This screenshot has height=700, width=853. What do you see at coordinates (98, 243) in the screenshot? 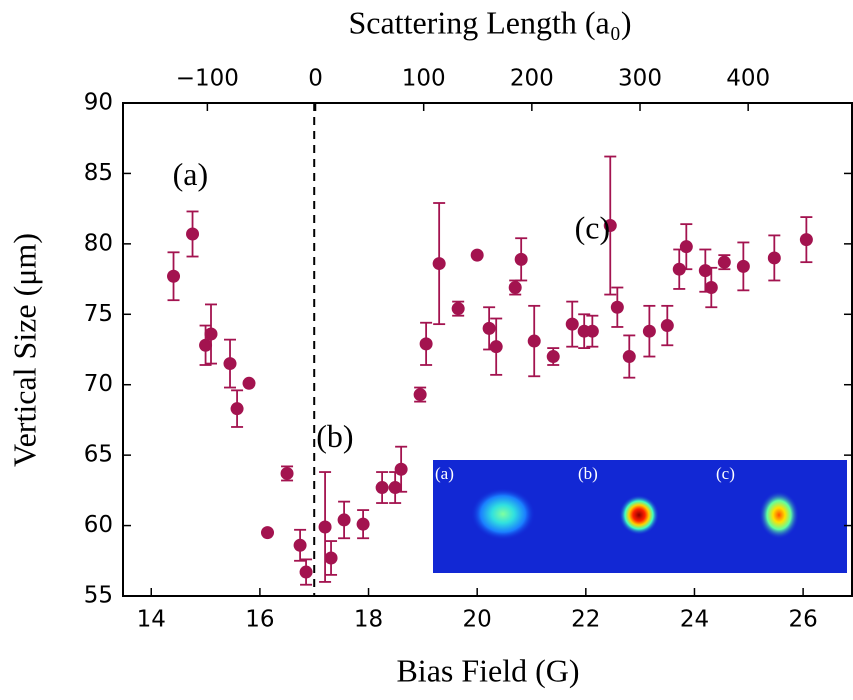
I see `y-tick-label: 80` at bounding box center [98, 243].